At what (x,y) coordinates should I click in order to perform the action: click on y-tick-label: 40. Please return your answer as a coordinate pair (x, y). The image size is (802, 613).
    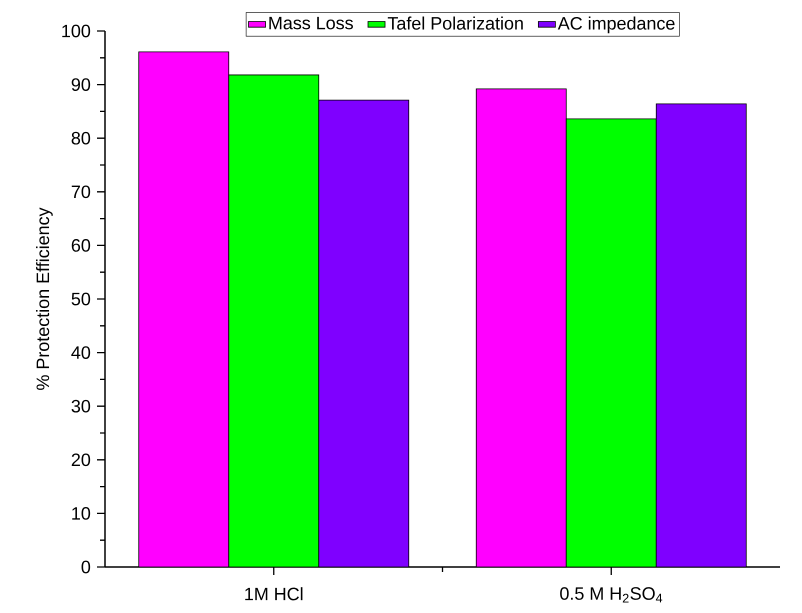
    Looking at the image, I should click on (80, 352).